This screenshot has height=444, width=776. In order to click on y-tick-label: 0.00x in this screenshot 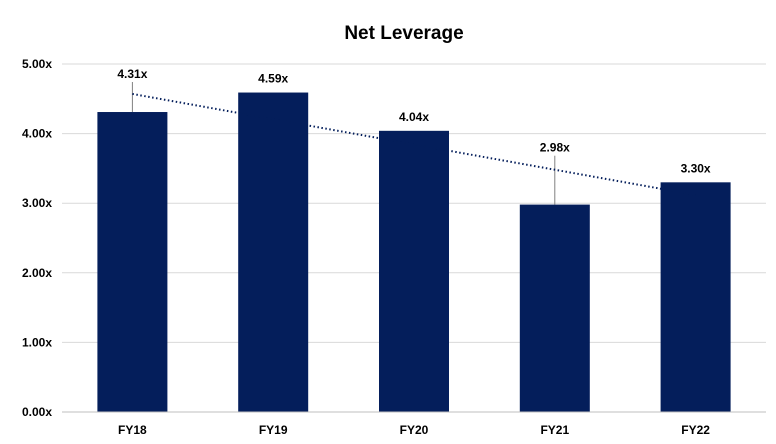, I will do `click(37, 412)`.